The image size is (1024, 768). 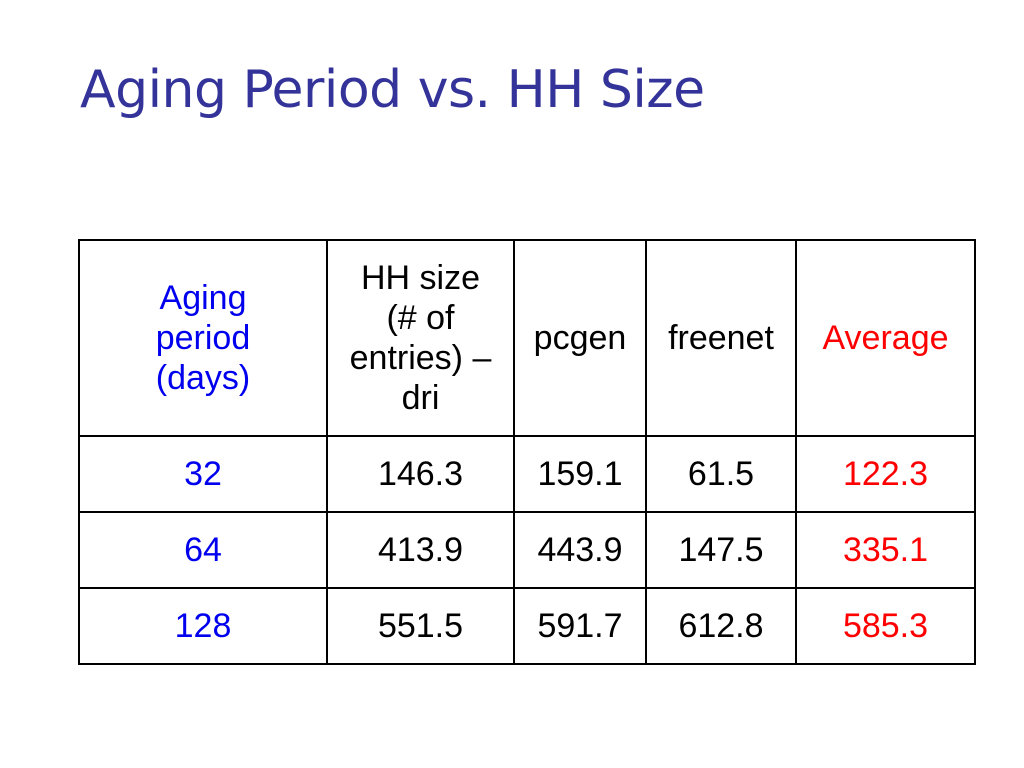 What do you see at coordinates (885, 338) in the screenshot?
I see `header-average: Average` at bounding box center [885, 338].